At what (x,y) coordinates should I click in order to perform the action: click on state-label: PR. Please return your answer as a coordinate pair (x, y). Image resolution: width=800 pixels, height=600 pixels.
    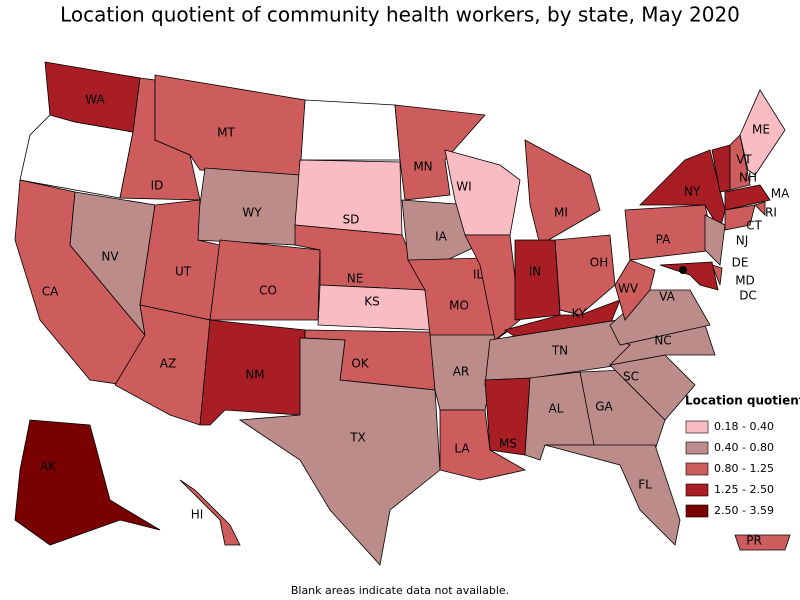
    Looking at the image, I should click on (754, 541).